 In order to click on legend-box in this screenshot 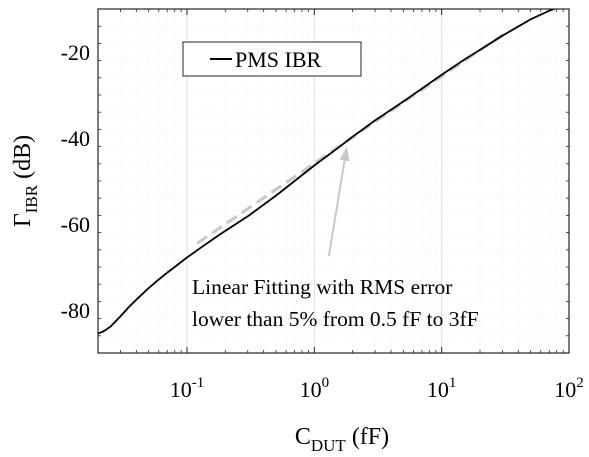, I will do `click(272, 59)`.